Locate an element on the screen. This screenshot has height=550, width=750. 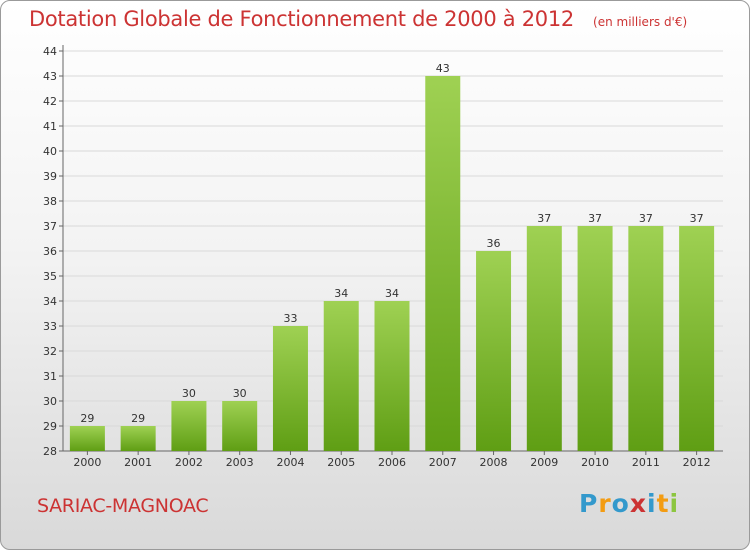
y-tick-label: 43 is located at coordinates (50, 76).